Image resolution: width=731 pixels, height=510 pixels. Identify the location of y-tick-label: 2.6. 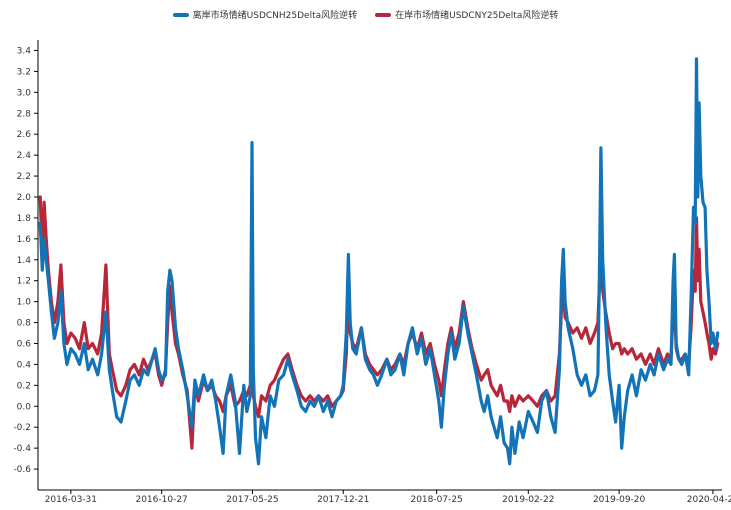
(24, 135).